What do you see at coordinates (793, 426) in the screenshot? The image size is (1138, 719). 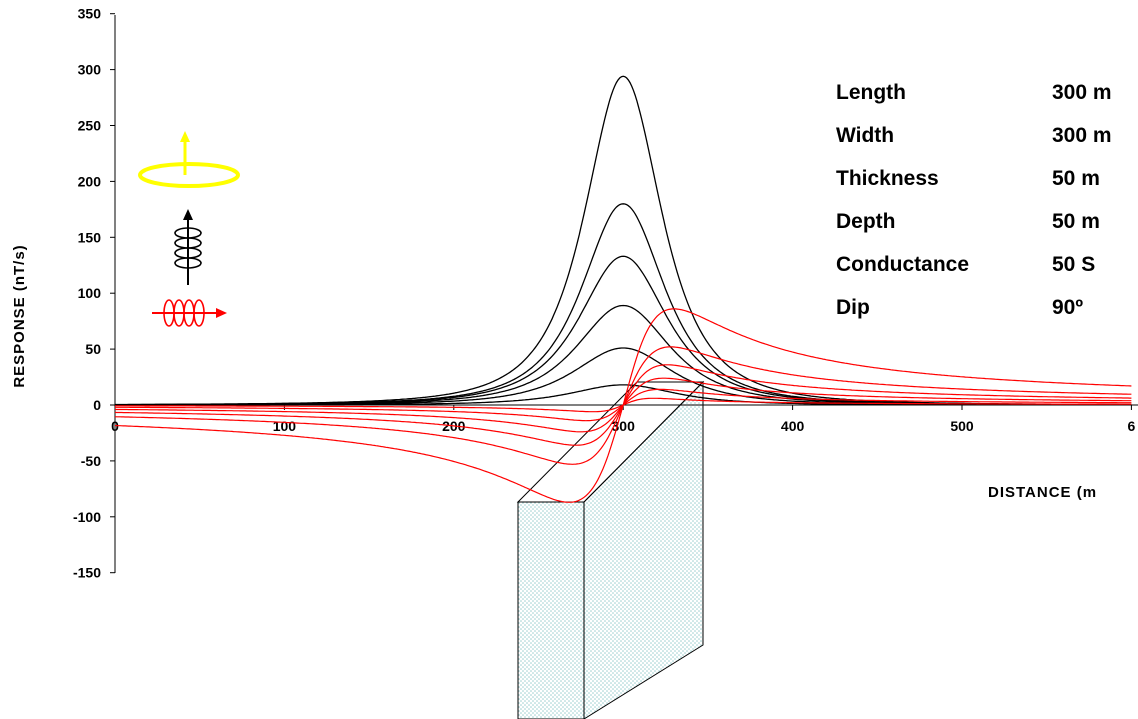 I see `x-tick-label: 400` at bounding box center [793, 426].